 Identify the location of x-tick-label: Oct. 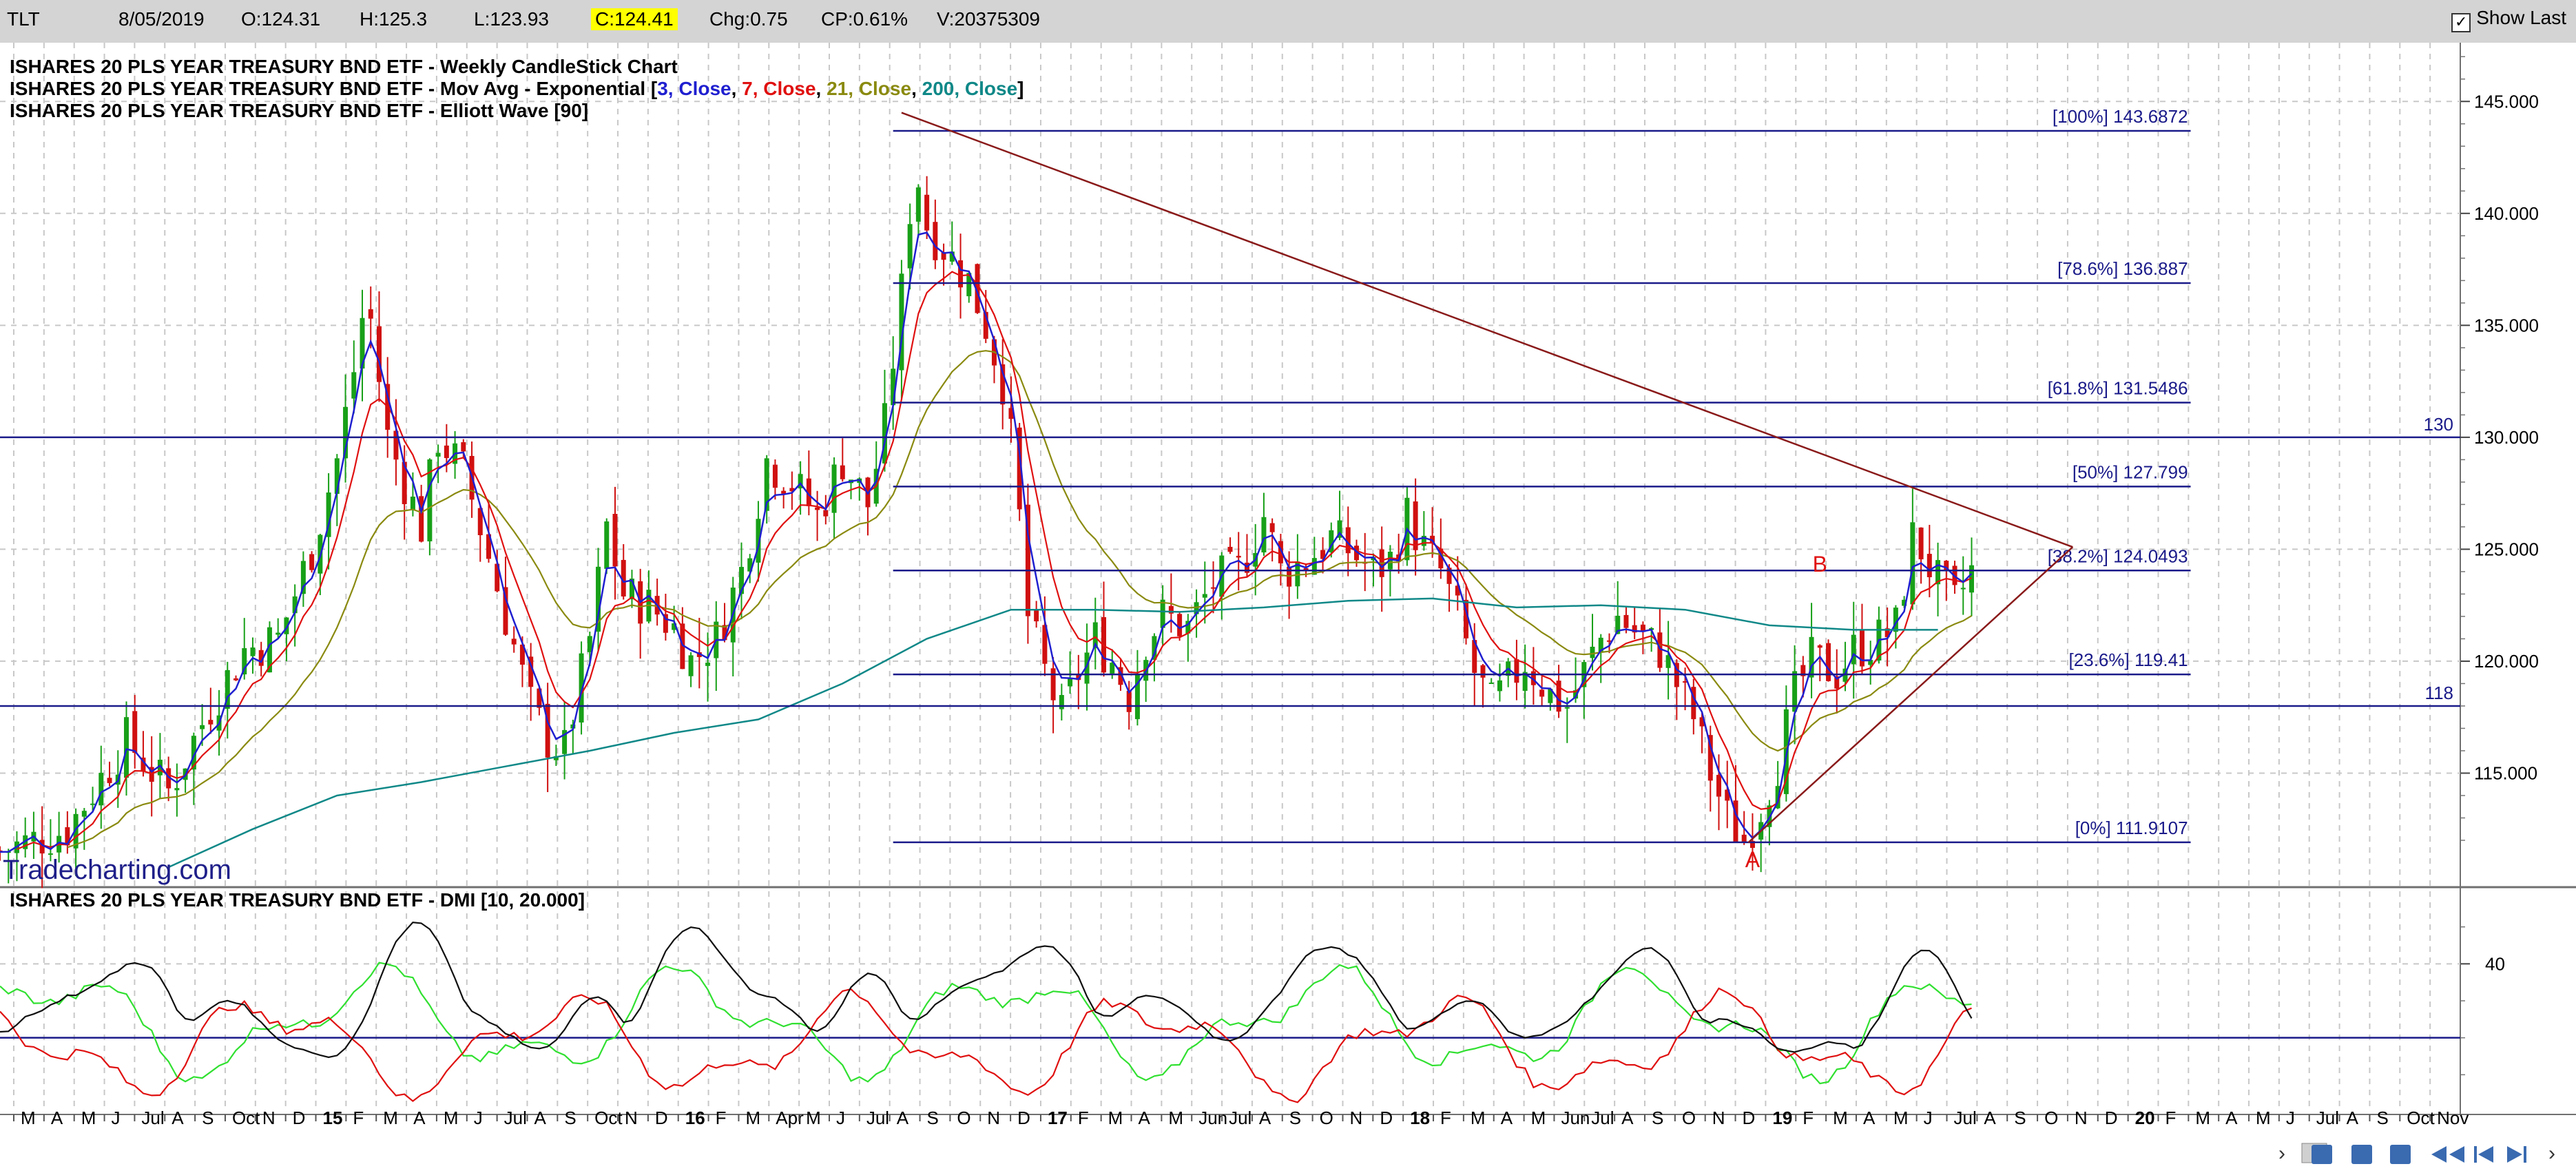
(608, 1118).